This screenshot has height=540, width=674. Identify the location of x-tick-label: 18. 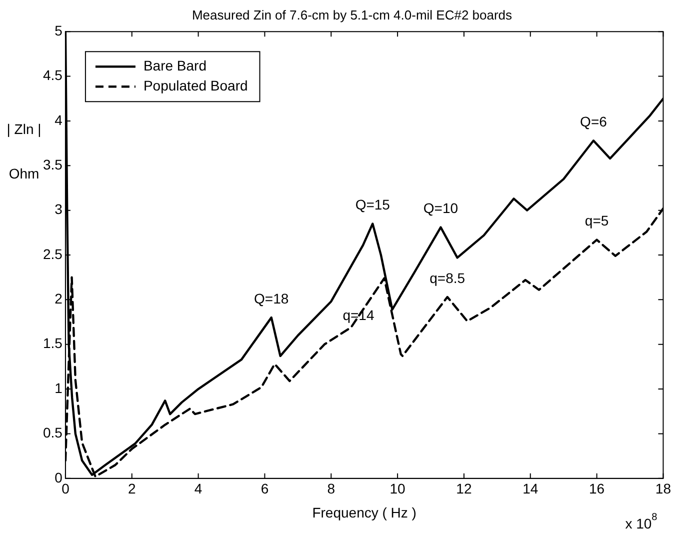
(663, 488).